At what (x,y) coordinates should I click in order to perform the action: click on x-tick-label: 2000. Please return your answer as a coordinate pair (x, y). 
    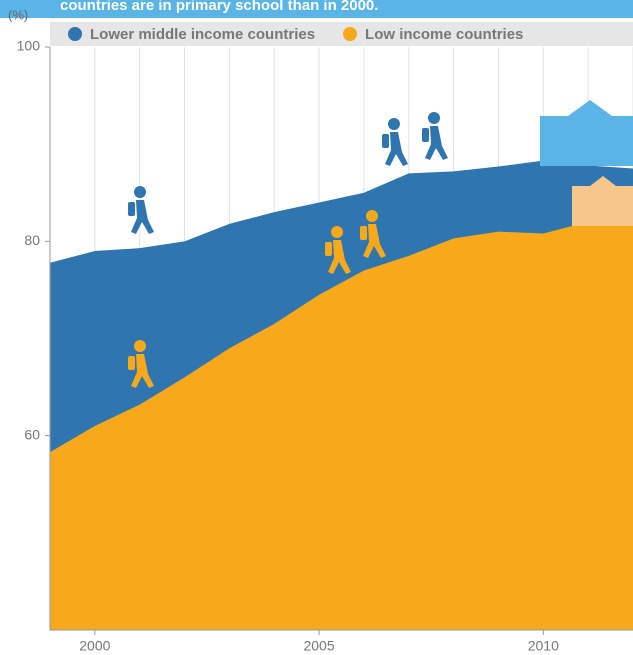
    Looking at the image, I should click on (94, 646).